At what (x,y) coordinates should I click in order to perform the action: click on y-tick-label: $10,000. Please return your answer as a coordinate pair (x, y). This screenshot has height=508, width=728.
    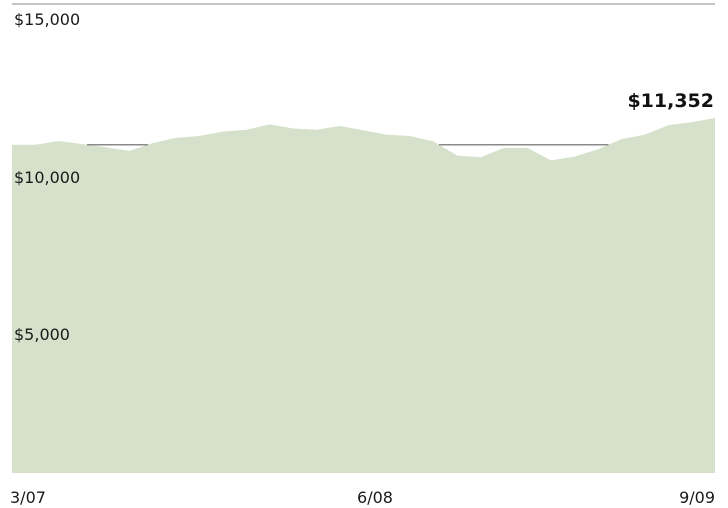
    Looking at the image, I should click on (47, 177).